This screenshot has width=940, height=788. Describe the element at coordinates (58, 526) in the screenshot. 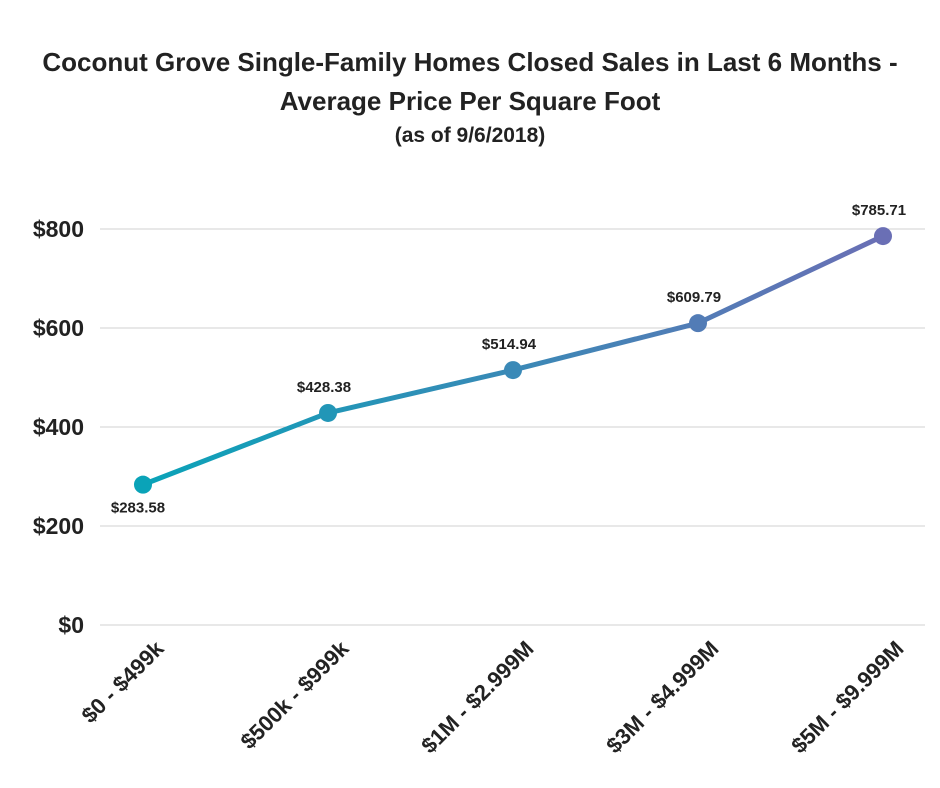

I see `y-tick-label: $200` at that location.